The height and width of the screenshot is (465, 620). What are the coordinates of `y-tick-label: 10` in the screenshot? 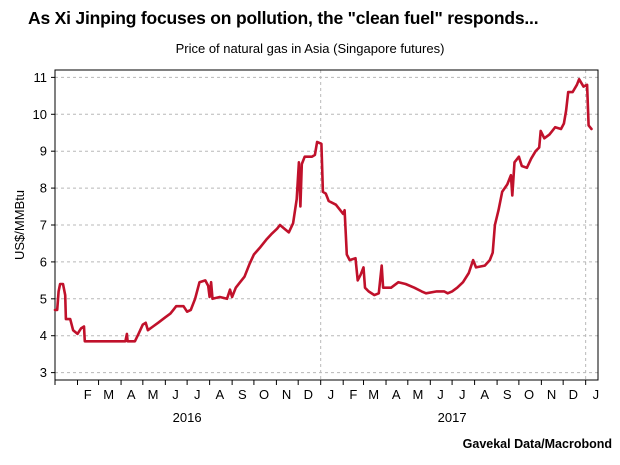 It's located at (40, 114).